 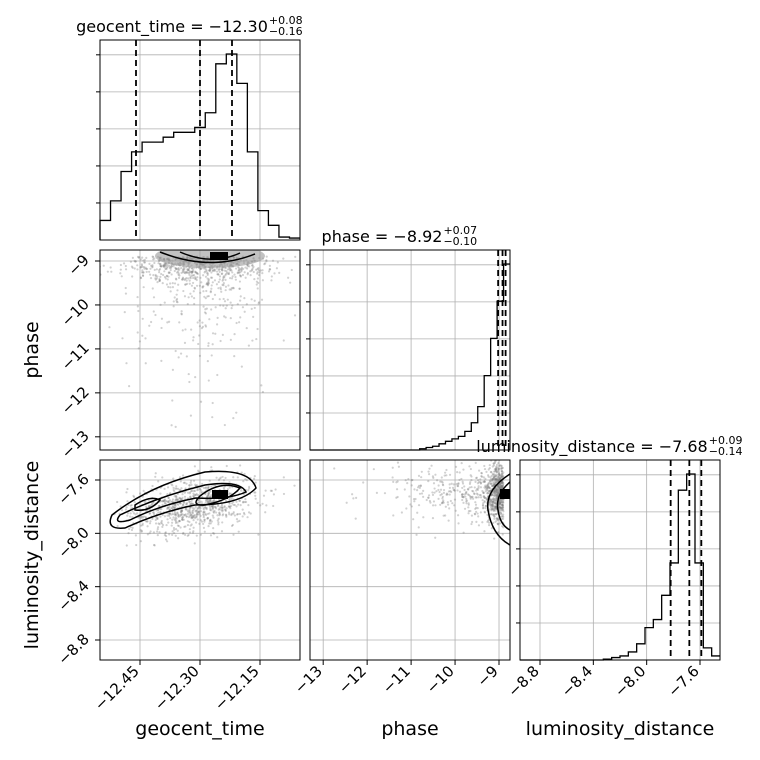 I want to click on xtick-label: −13, so click(x=308, y=679).